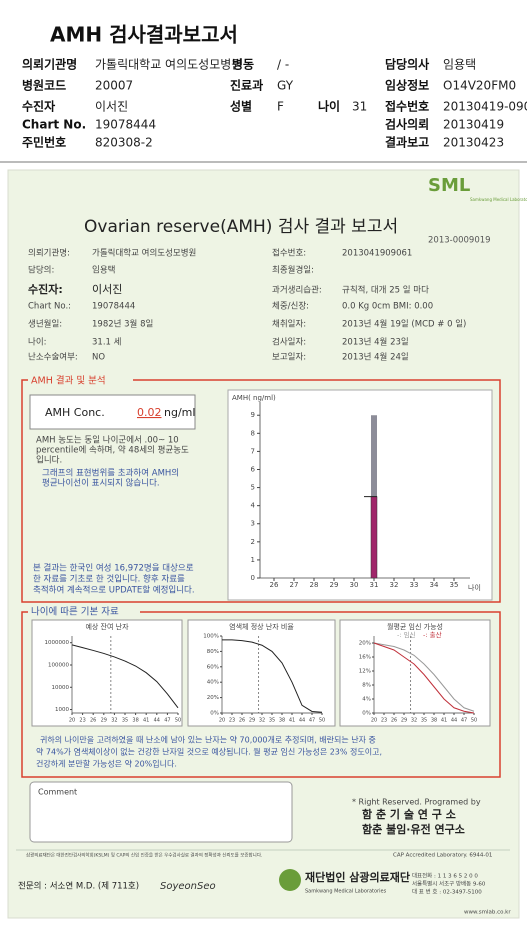  Describe the element at coordinates (45, 324) in the screenshot. I see `field-label: 생년월일:` at that location.